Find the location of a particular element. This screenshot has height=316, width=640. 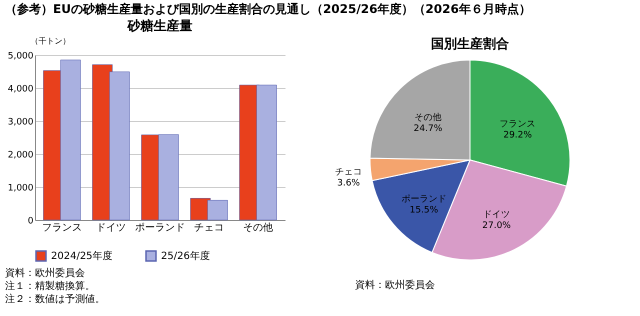

data-label: 29.2% is located at coordinates (517, 135).